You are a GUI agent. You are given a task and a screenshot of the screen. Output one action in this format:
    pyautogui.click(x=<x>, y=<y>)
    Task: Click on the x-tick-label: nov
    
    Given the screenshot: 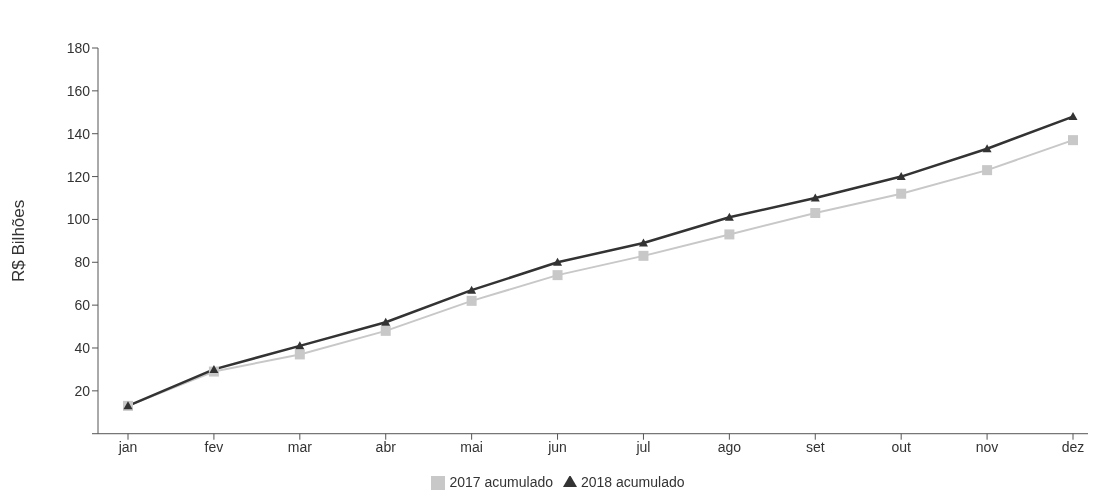 What is the action you would take?
    pyautogui.click(x=987, y=446)
    